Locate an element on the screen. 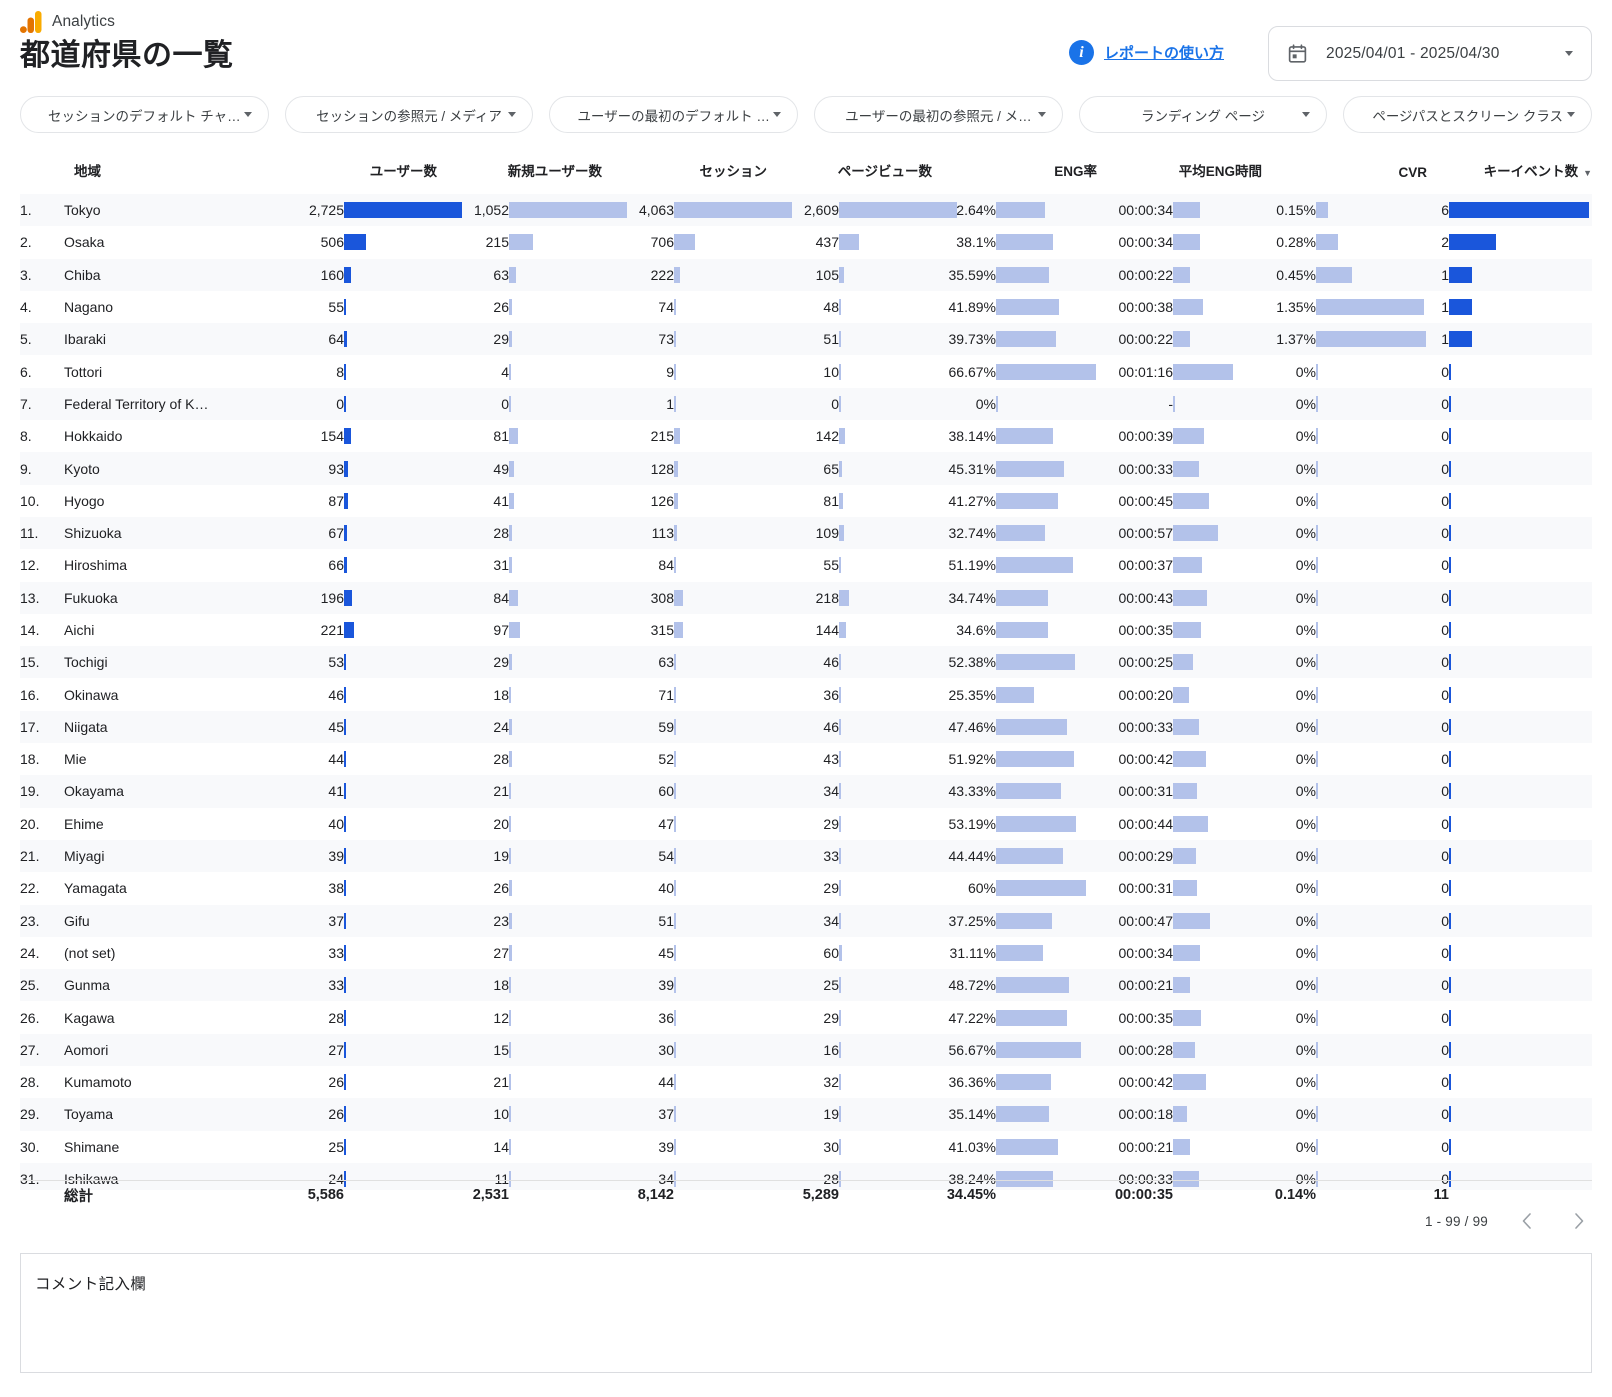  table-row: 19. Okayama 41 21 60 34 43.33% 00:00:31 0% 0 is located at coordinates (806, 791).